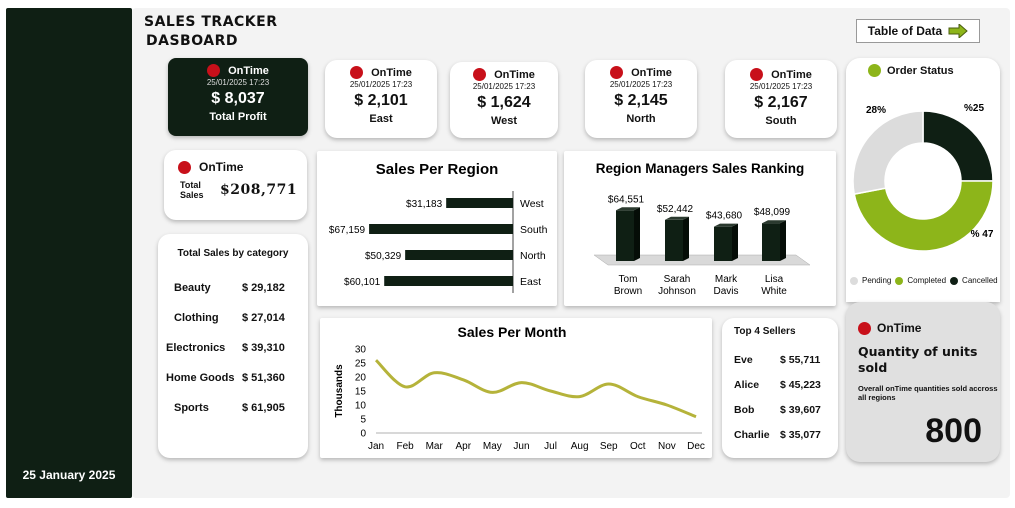 The height and width of the screenshot is (508, 1015). I want to click on category-item: Sports $ 61,905, so click(237, 408).